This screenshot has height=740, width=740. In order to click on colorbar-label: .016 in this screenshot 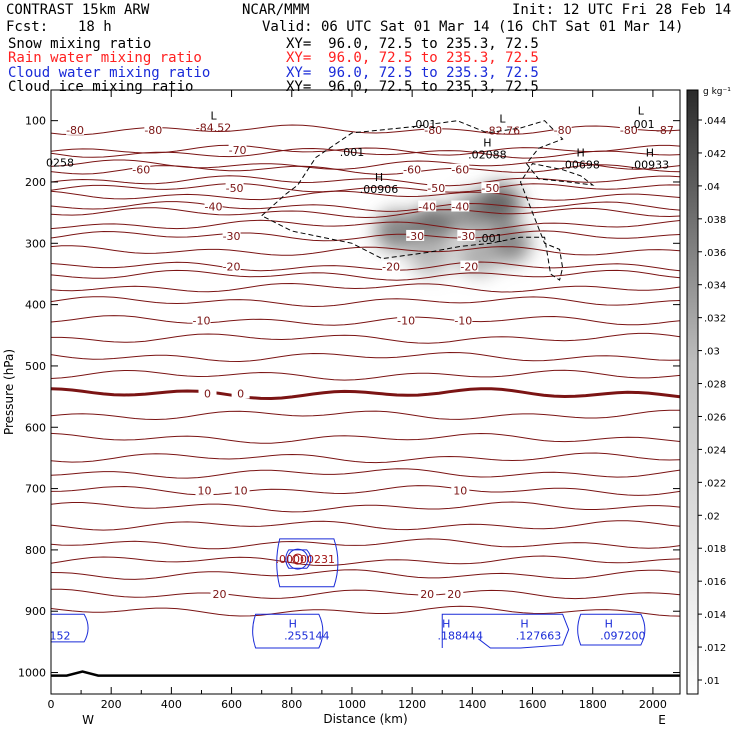, I will do `click(715, 582)`.